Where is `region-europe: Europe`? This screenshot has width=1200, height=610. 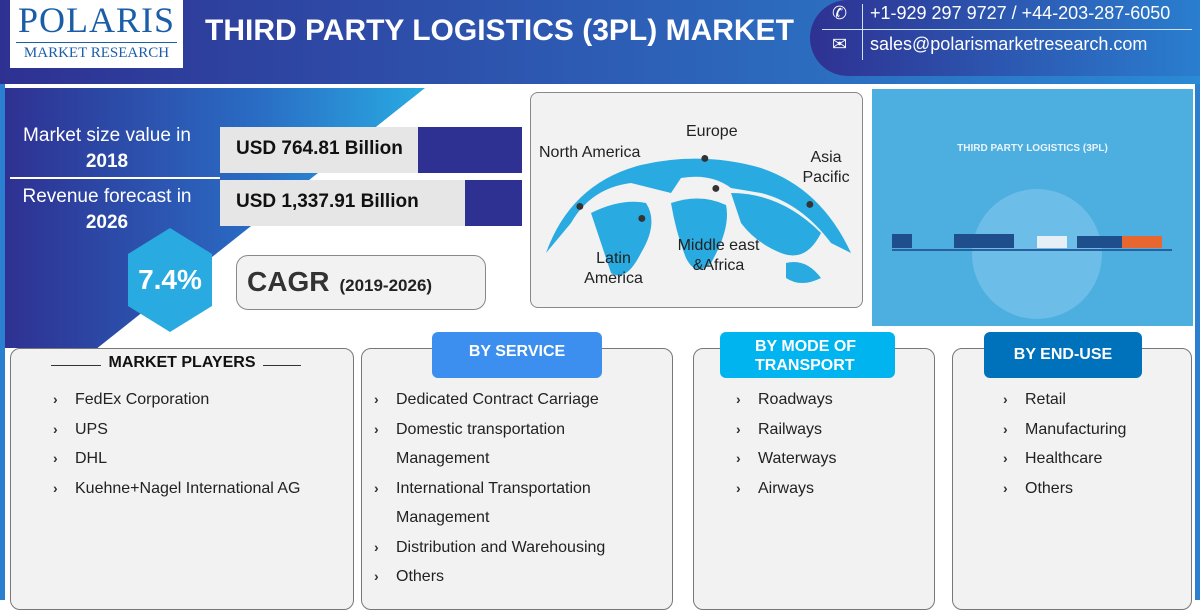 region-europe: Europe is located at coordinates (712, 131).